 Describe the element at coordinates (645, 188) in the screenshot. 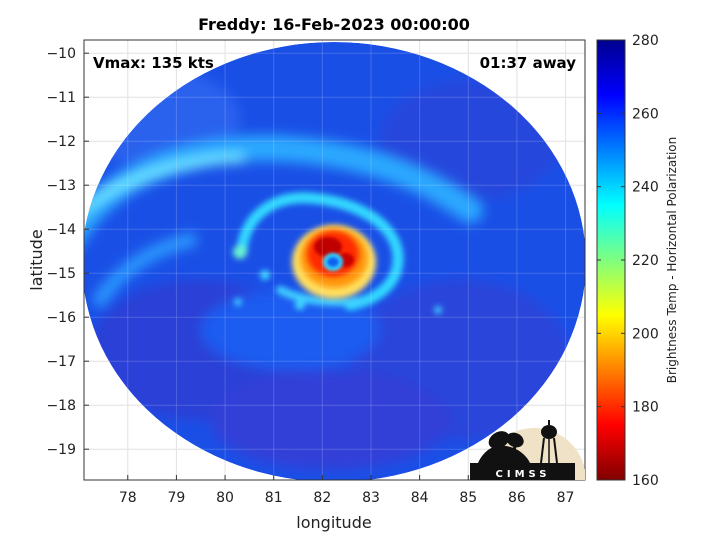

I see `colorbar-tick-label: 240` at that location.